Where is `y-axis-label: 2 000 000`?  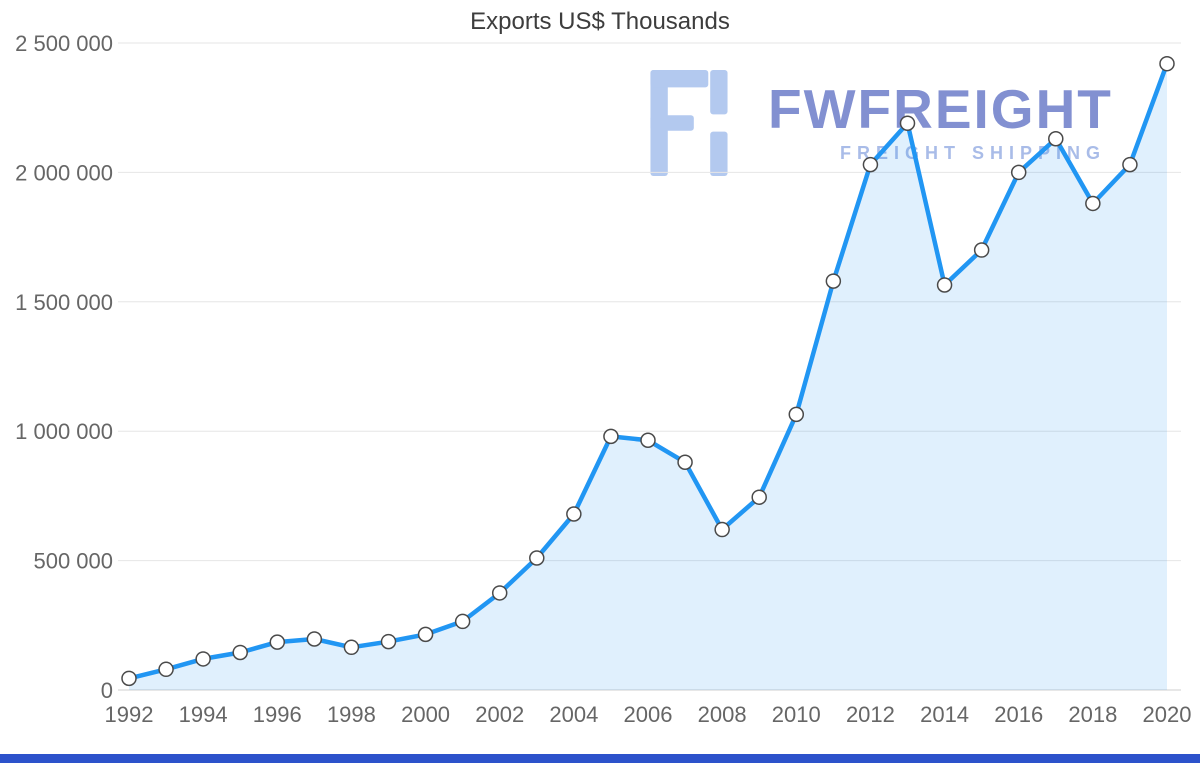
y-axis-label: 2 000 000 is located at coordinates (64, 172).